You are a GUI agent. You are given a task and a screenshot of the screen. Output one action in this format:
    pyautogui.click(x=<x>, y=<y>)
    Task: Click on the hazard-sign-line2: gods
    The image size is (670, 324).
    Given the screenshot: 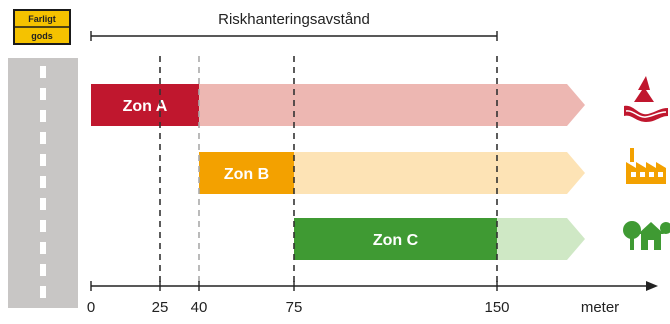 What is the action you would take?
    pyautogui.click(x=42, y=36)
    